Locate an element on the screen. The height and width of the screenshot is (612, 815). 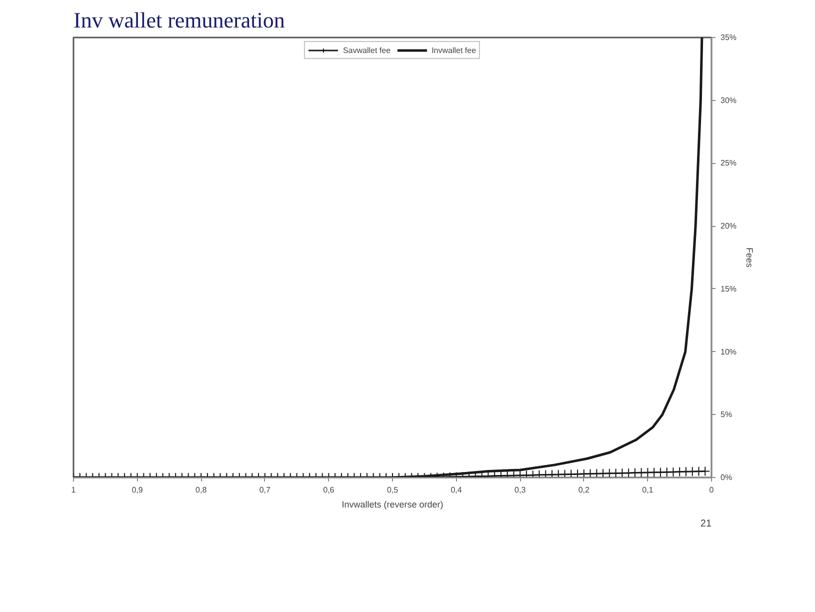
text: 21 is located at coordinates (706, 524).